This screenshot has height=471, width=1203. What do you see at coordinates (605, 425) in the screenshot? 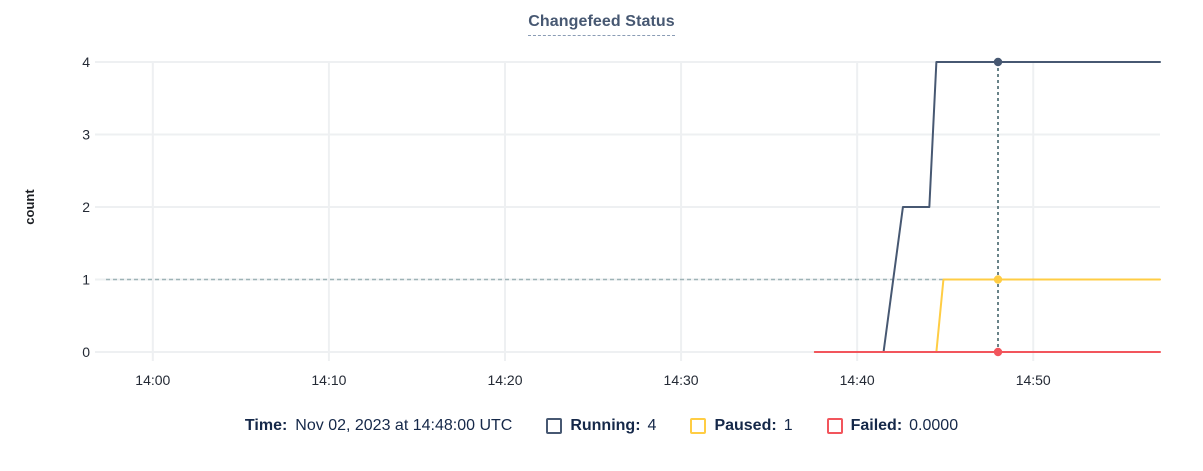
I see `legend-item-label: Running:` at bounding box center [605, 425].